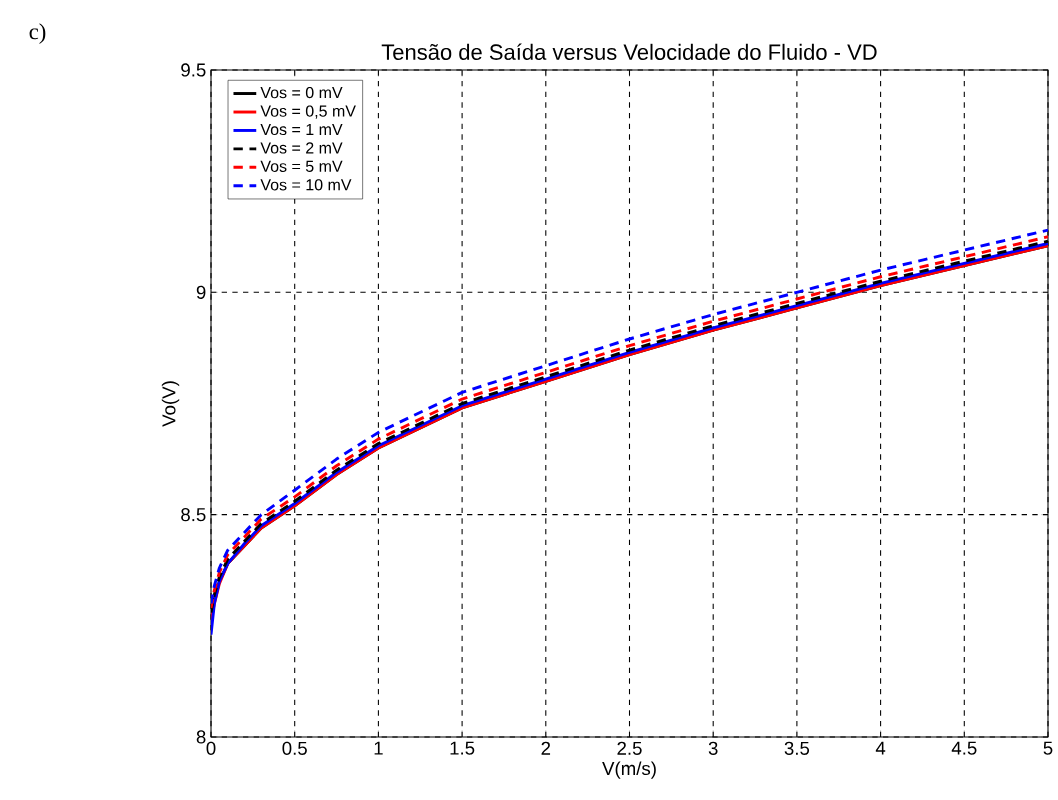 The image size is (1058, 800). I want to click on legend-label: Vos = 10 mV, so click(306, 185).